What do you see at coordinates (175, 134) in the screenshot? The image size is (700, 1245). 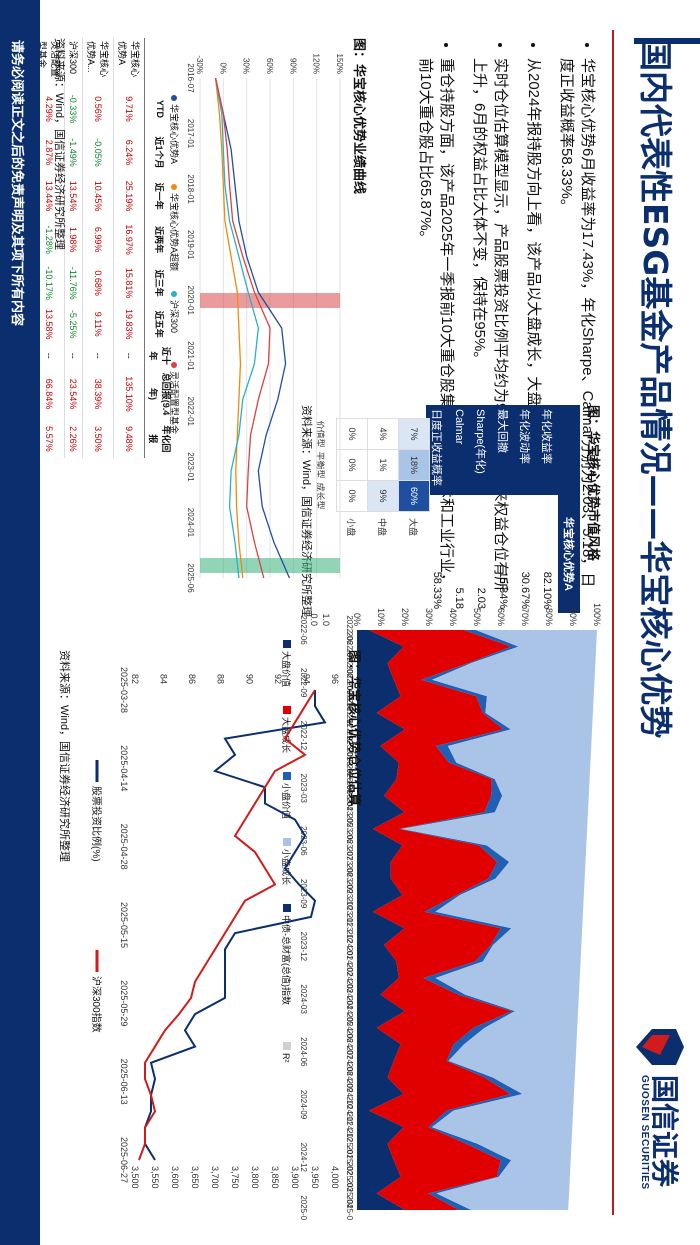 I see `perf-legend-label: 华宝核心优势A` at bounding box center [175, 134].